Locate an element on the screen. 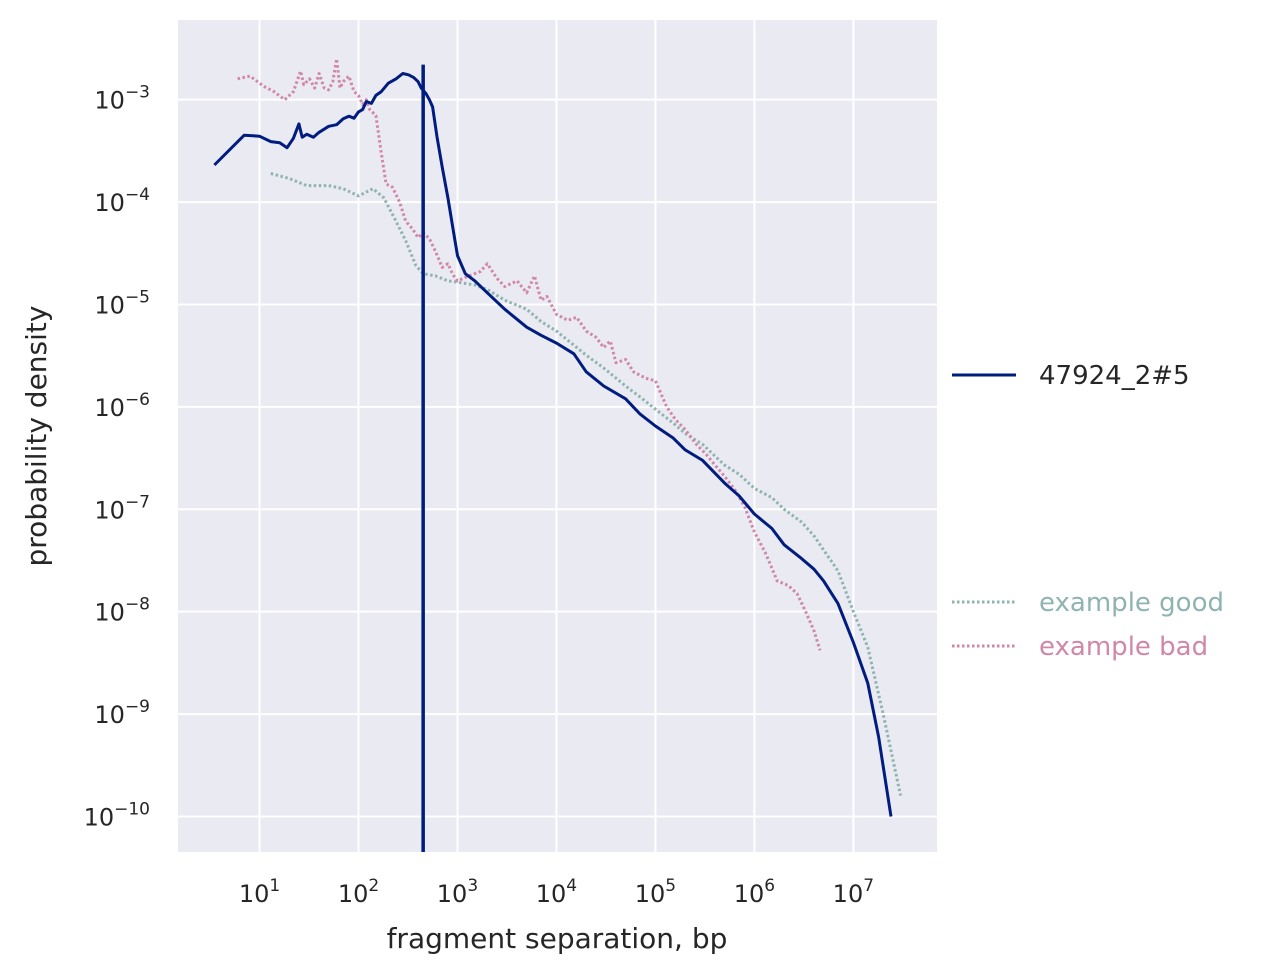  x-tick-exponent: 5 is located at coordinates (670, 886).